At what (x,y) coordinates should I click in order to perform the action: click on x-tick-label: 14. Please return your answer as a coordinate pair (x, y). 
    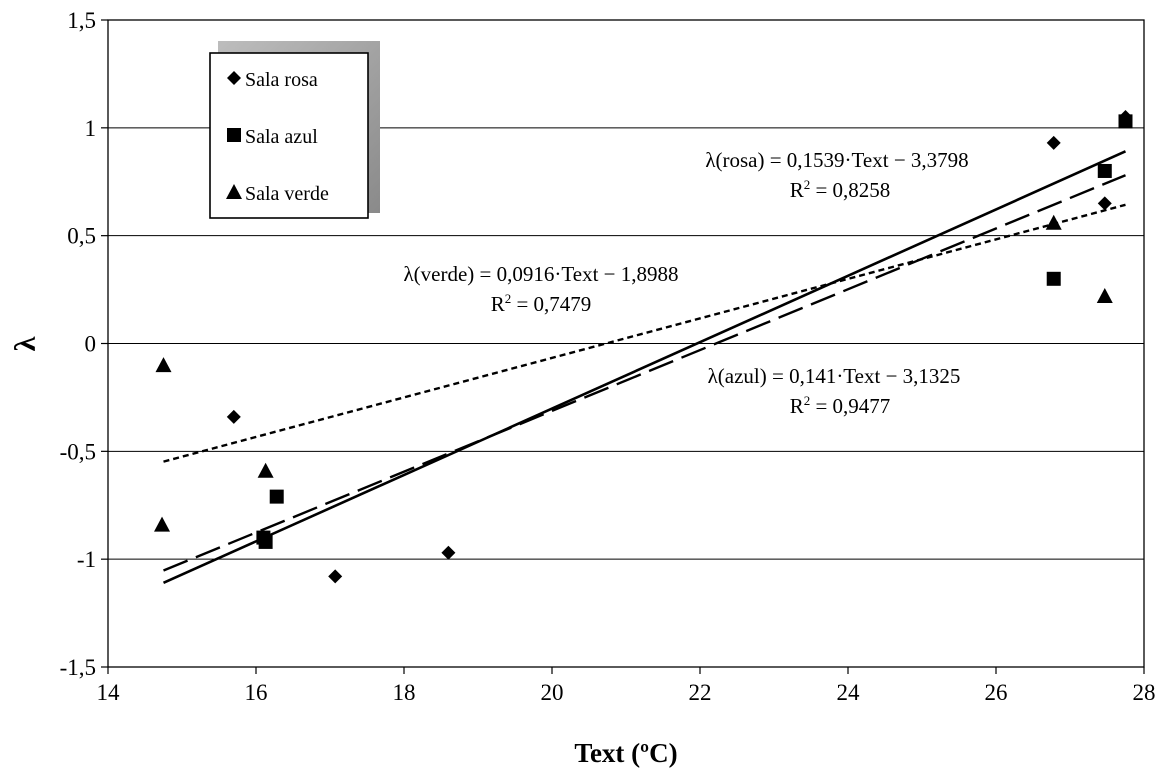
    Looking at the image, I should click on (109, 692).